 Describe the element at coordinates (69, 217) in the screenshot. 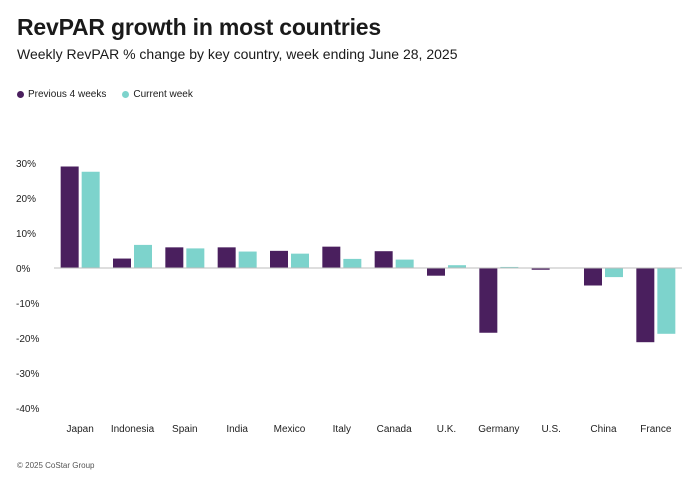

I see `bar-previous-japan` at that location.